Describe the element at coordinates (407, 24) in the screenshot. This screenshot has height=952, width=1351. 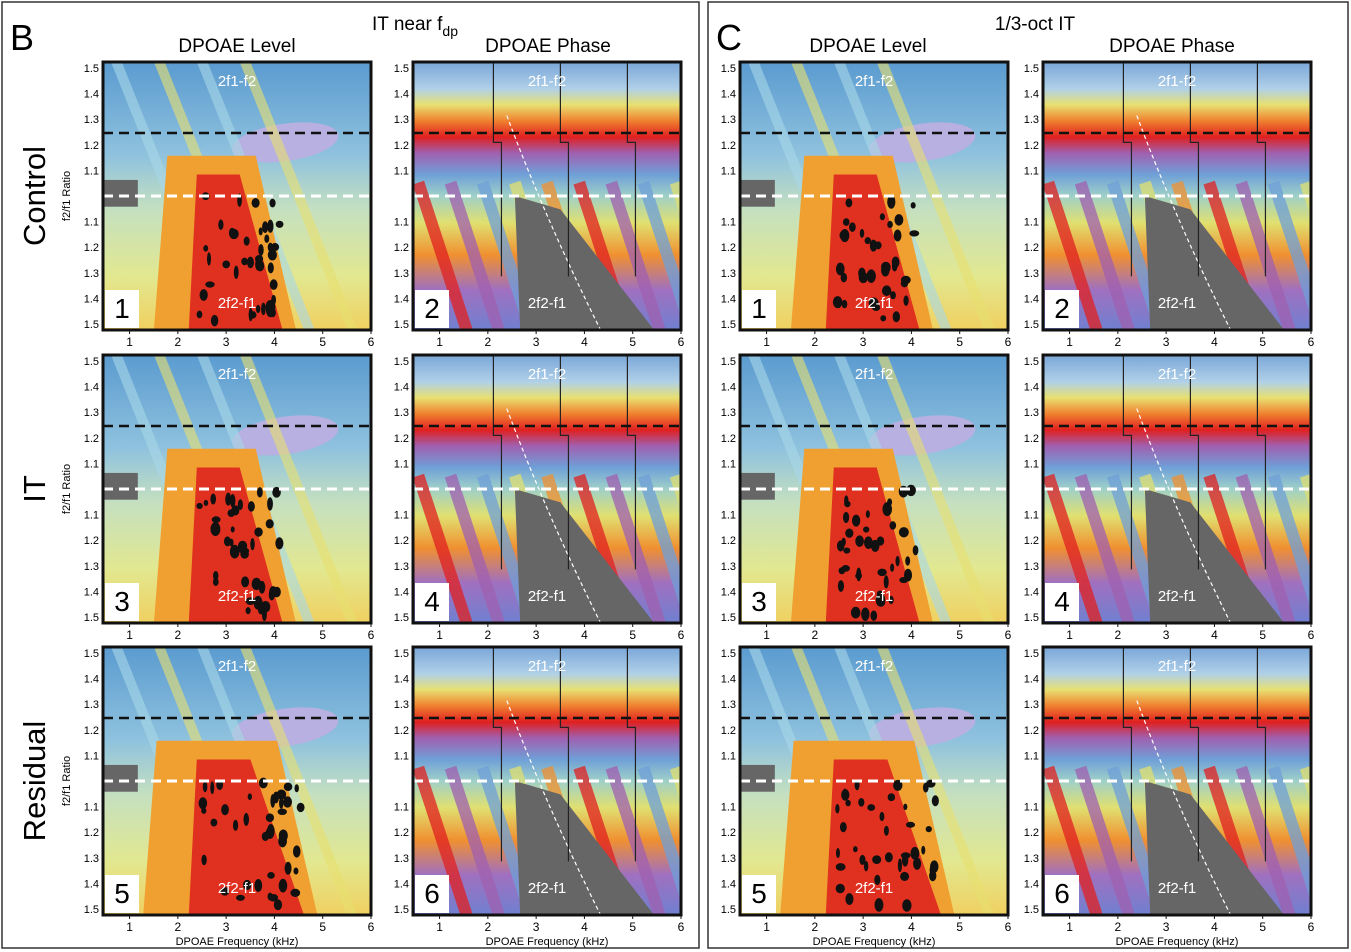
I see `panel-title-text: IT near f` at that location.